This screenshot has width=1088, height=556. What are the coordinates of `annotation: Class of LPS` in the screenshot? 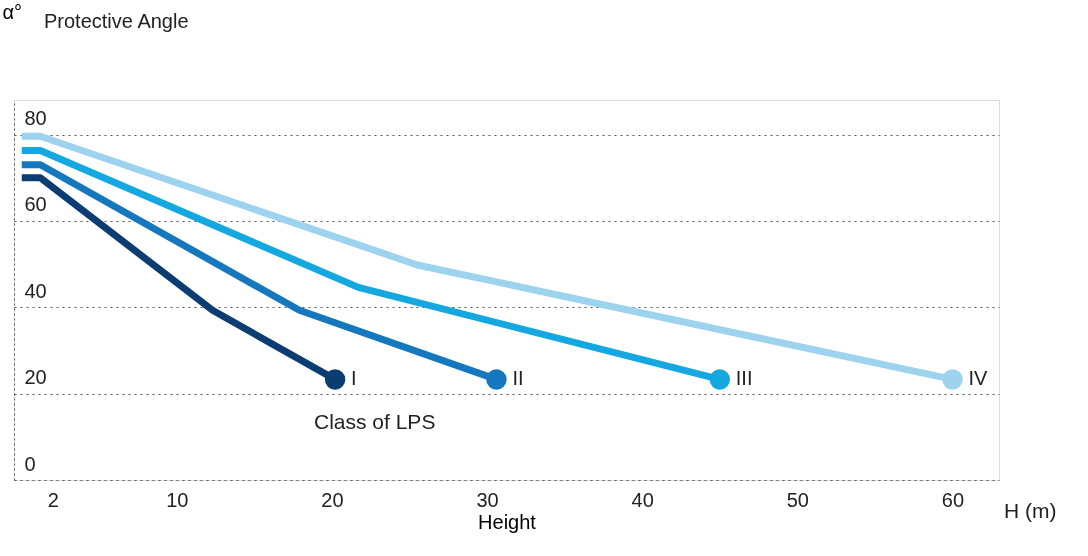 It's located at (375, 421).